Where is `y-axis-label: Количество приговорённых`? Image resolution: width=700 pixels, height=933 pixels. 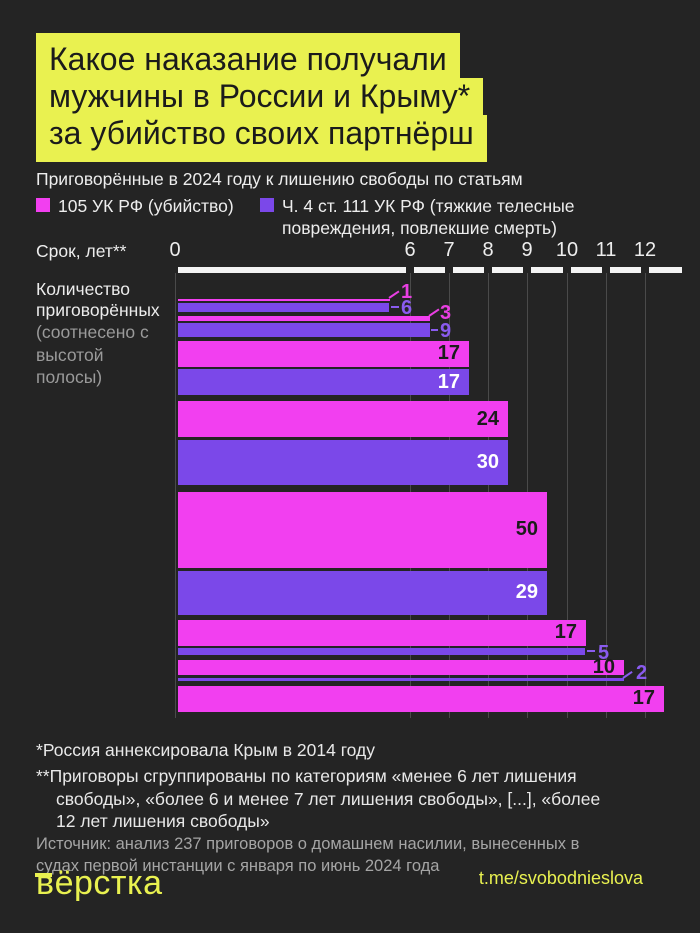
y-axis-label: Количество приговорённых is located at coordinates (98, 299).